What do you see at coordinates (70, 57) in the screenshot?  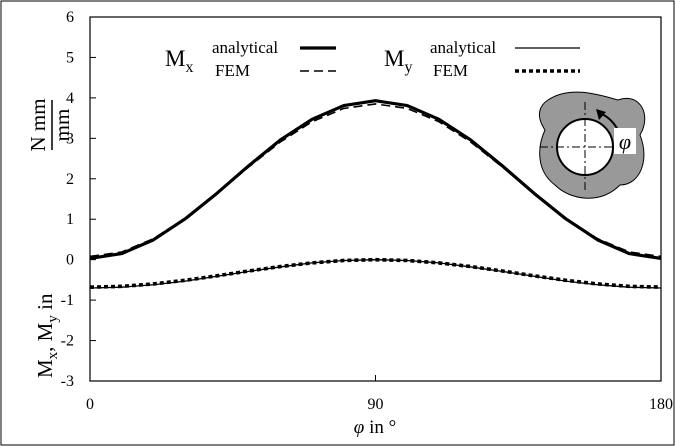 I see `y-tick-label: 5` at bounding box center [70, 57].